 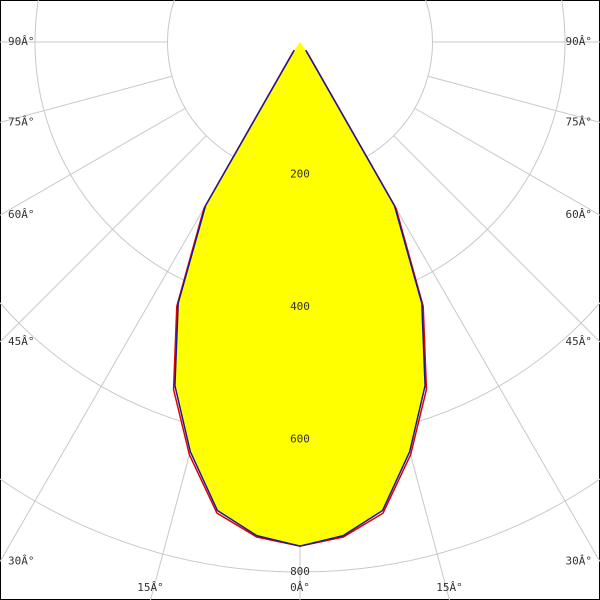 I want to click on angle-label: 0Â°, so click(x=300, y=587).